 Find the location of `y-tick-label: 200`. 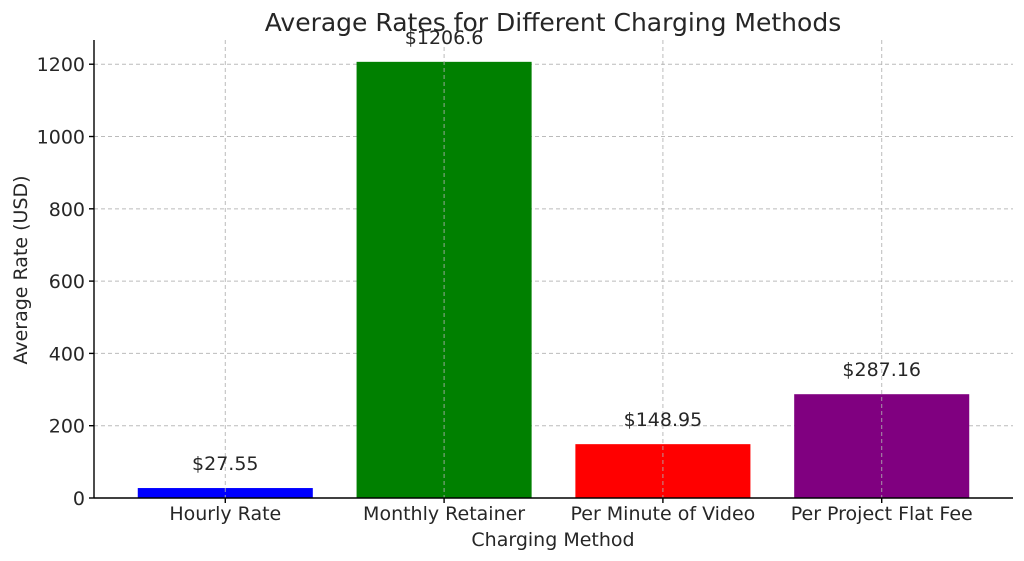

y-tick-label: 200 is located at coordinates (67, 427).